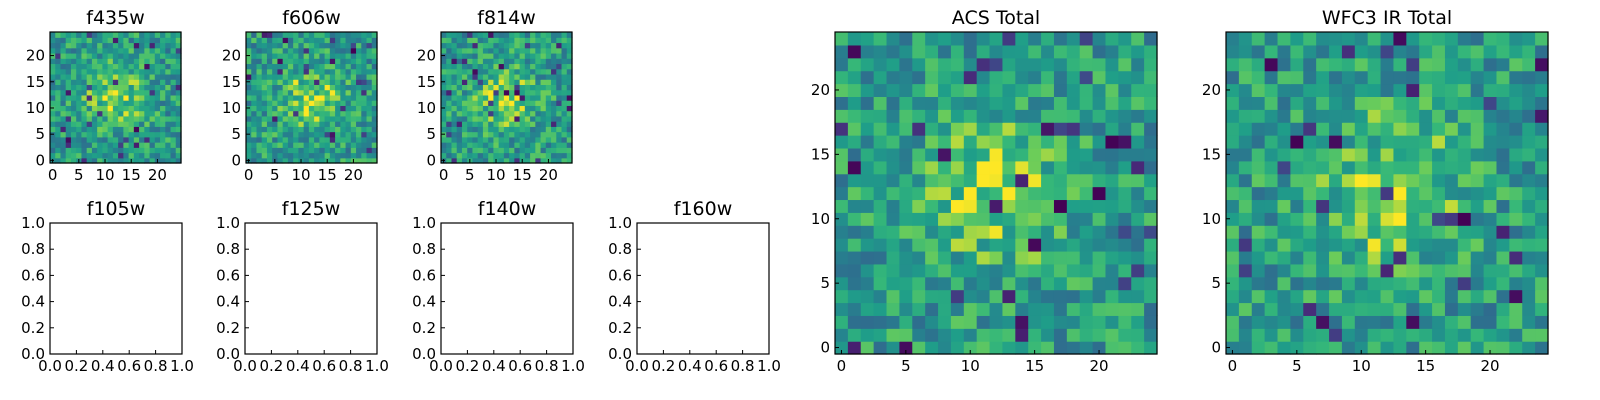  Describe the element at coordinates (33, 249) in the screenshot. I see `y-tick-label: 0.8` at that location.